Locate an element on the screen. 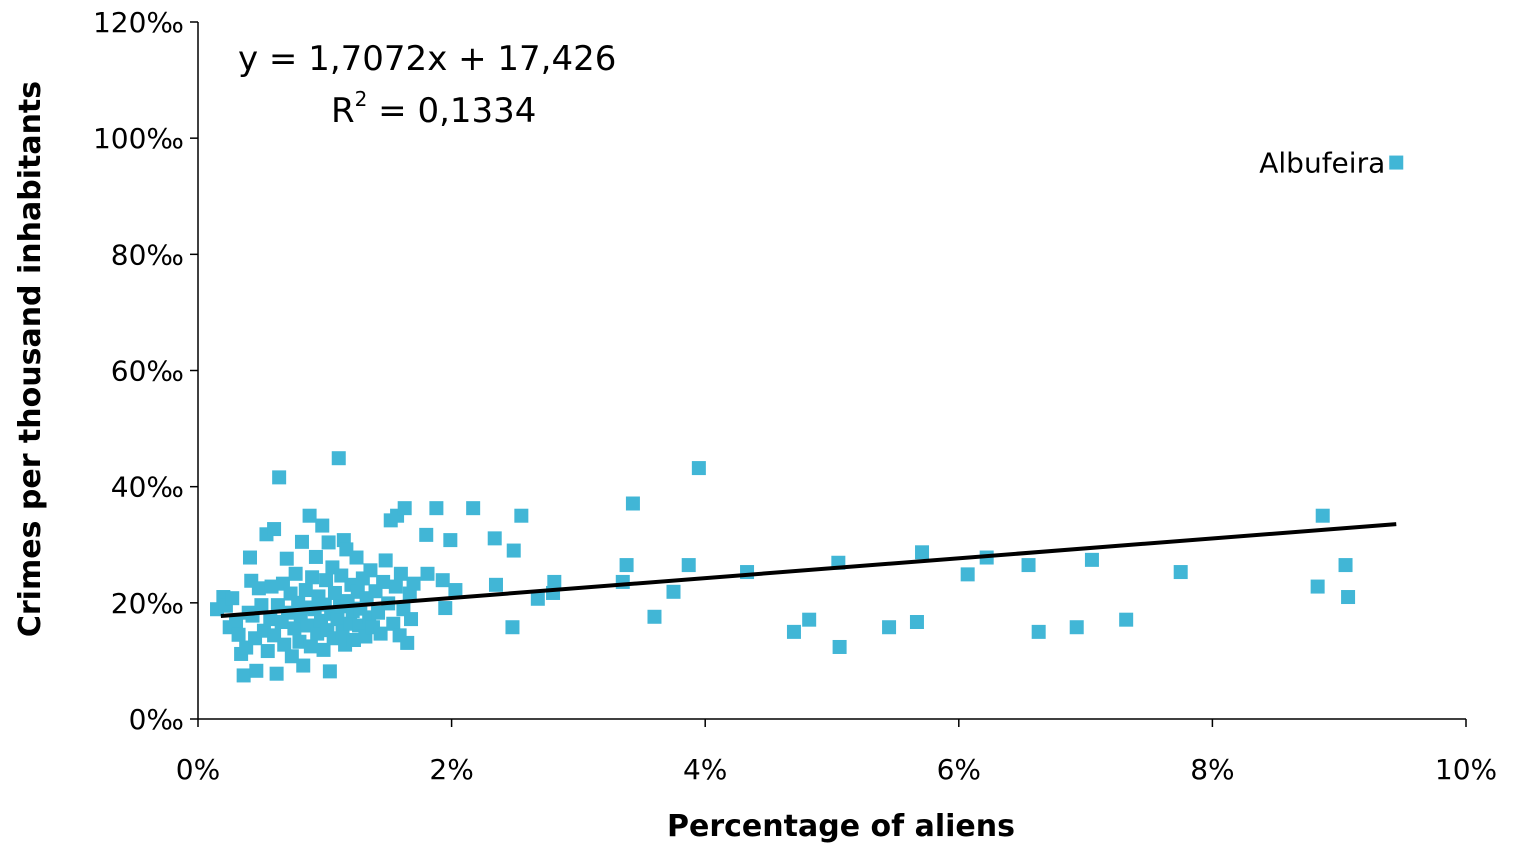  y-axis-ticks: 0‰ 20‰ 40‰ 60‰ 80‰ 100‰ 120‰ is located at coordinates (145, 371).